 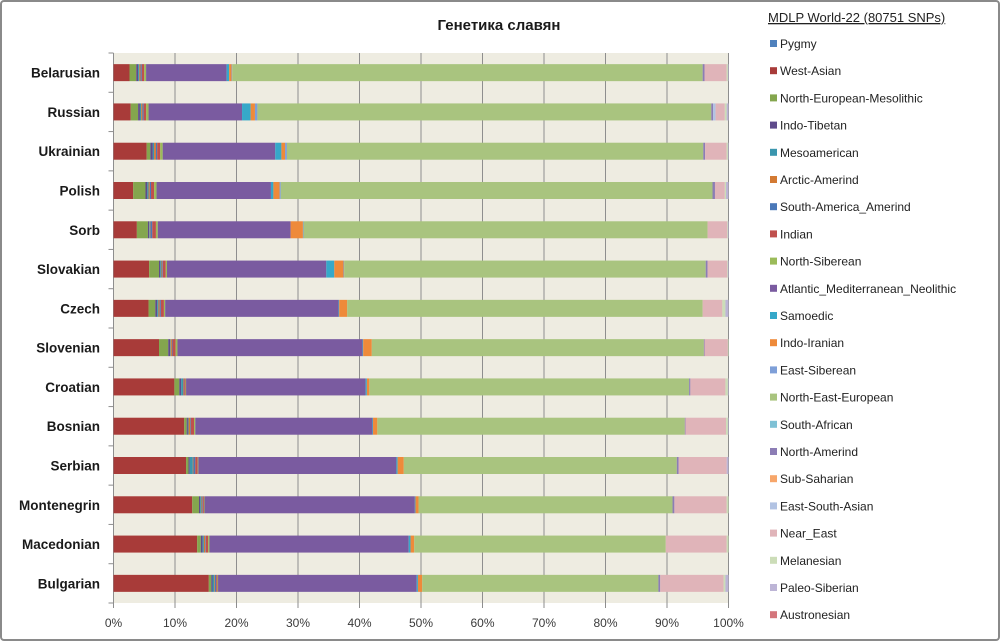 What do you see at coordinates (61, 544) in the screenshot?
I see `category-label: Macedonian` at bounding box center [61, 544].